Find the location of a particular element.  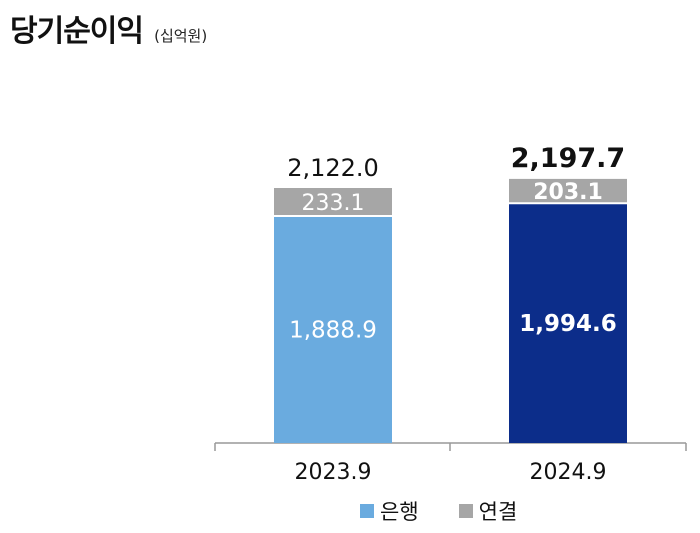

chart-unit: (십억원) is located at coordinates (181, 36).